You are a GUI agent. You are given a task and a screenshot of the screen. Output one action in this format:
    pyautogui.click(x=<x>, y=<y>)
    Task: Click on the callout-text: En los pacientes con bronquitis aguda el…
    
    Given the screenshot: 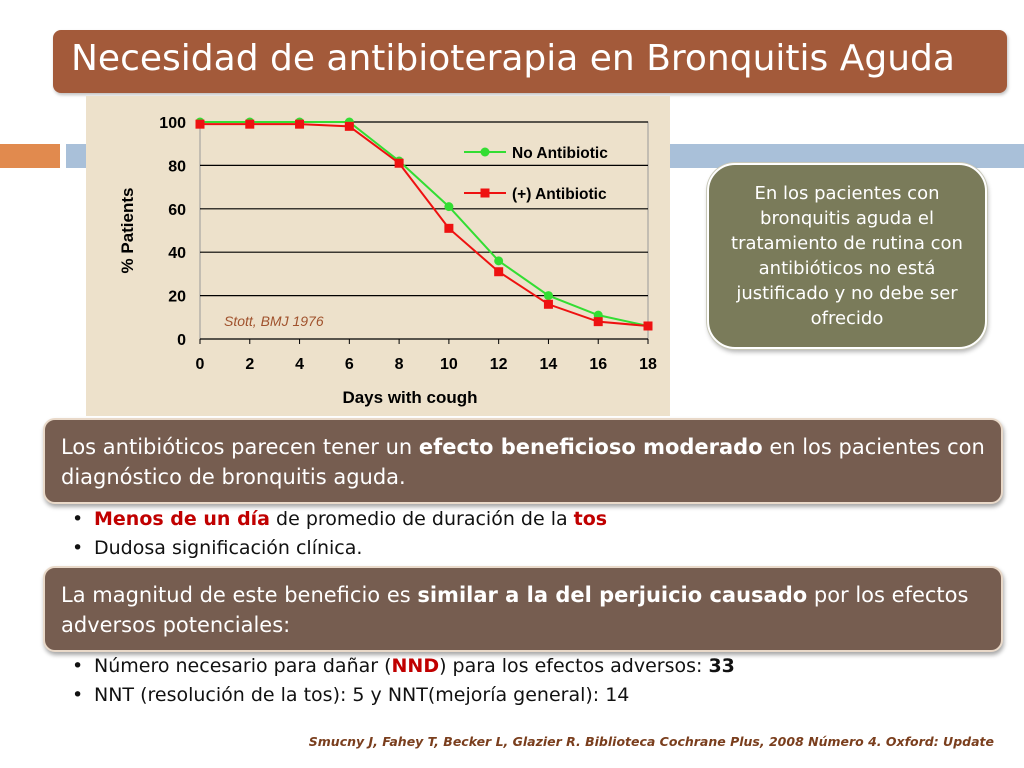 What is the action you would take?
    pyautogui.click(x=847, y=256)
    